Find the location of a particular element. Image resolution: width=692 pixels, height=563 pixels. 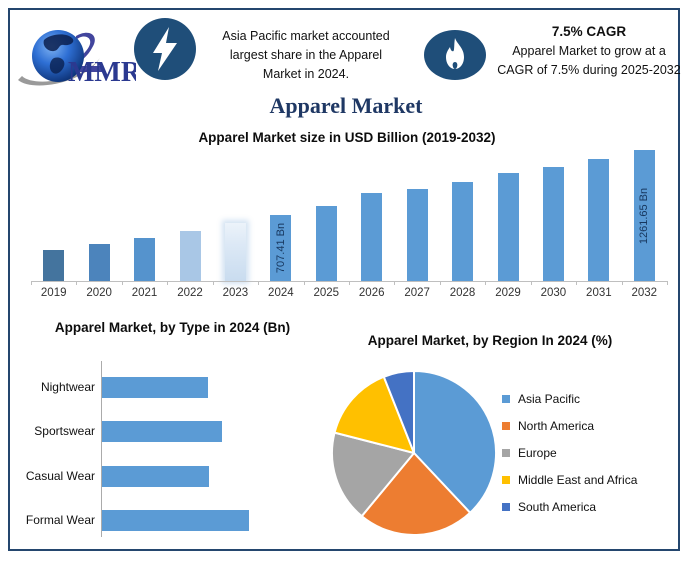

page-title: Apparel Market is located at coordinates (346, 105).